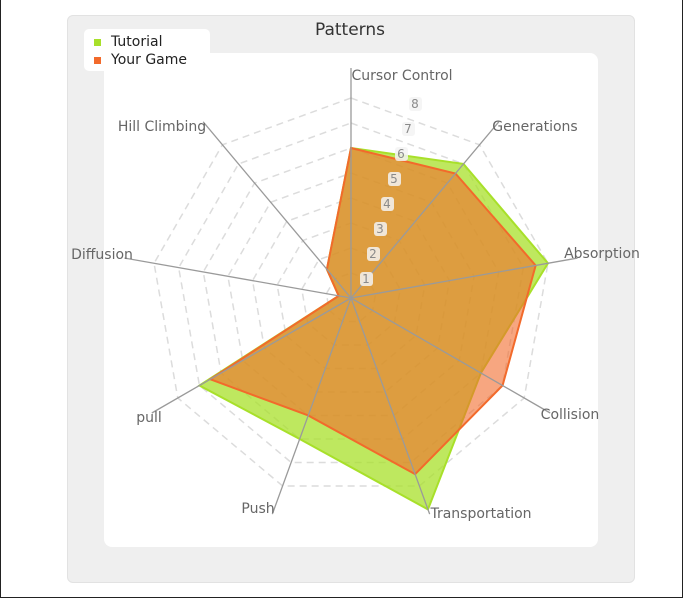 This screenshot has height=600, width=685. I want to click on spoke-absorption, so click(464, 278).